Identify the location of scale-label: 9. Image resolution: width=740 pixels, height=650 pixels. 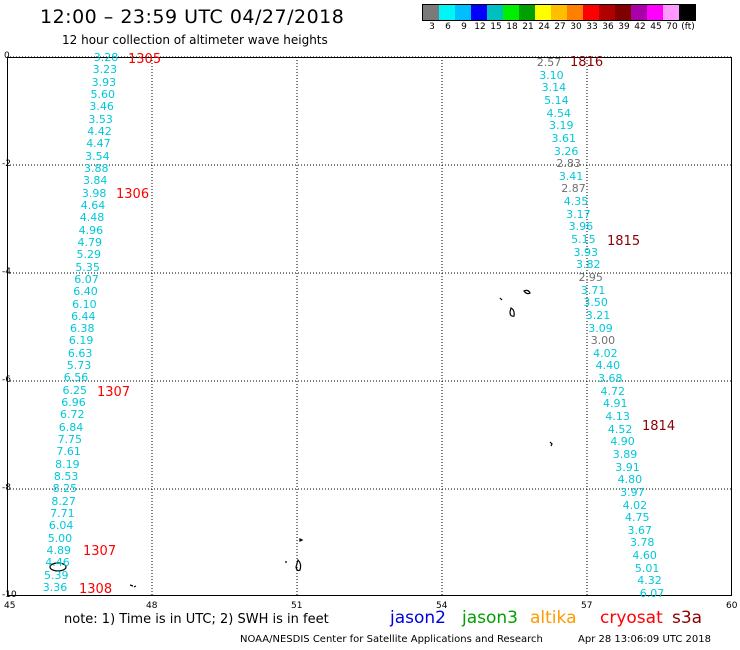
(464, 27).